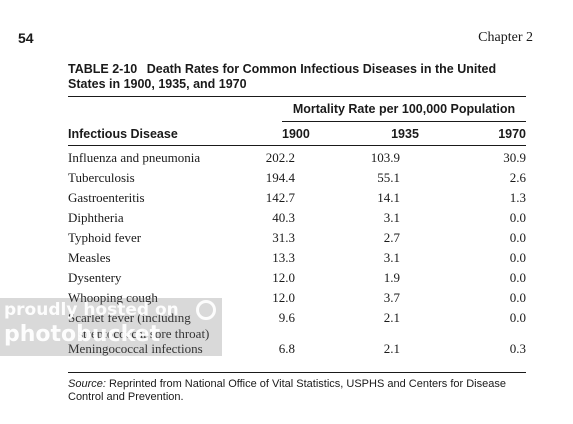 The width and height of the screenshot is (573, 424). Describe the element at coordinates (280, 197) in the screenshot. I see `value-1900: 142.7` at that location.